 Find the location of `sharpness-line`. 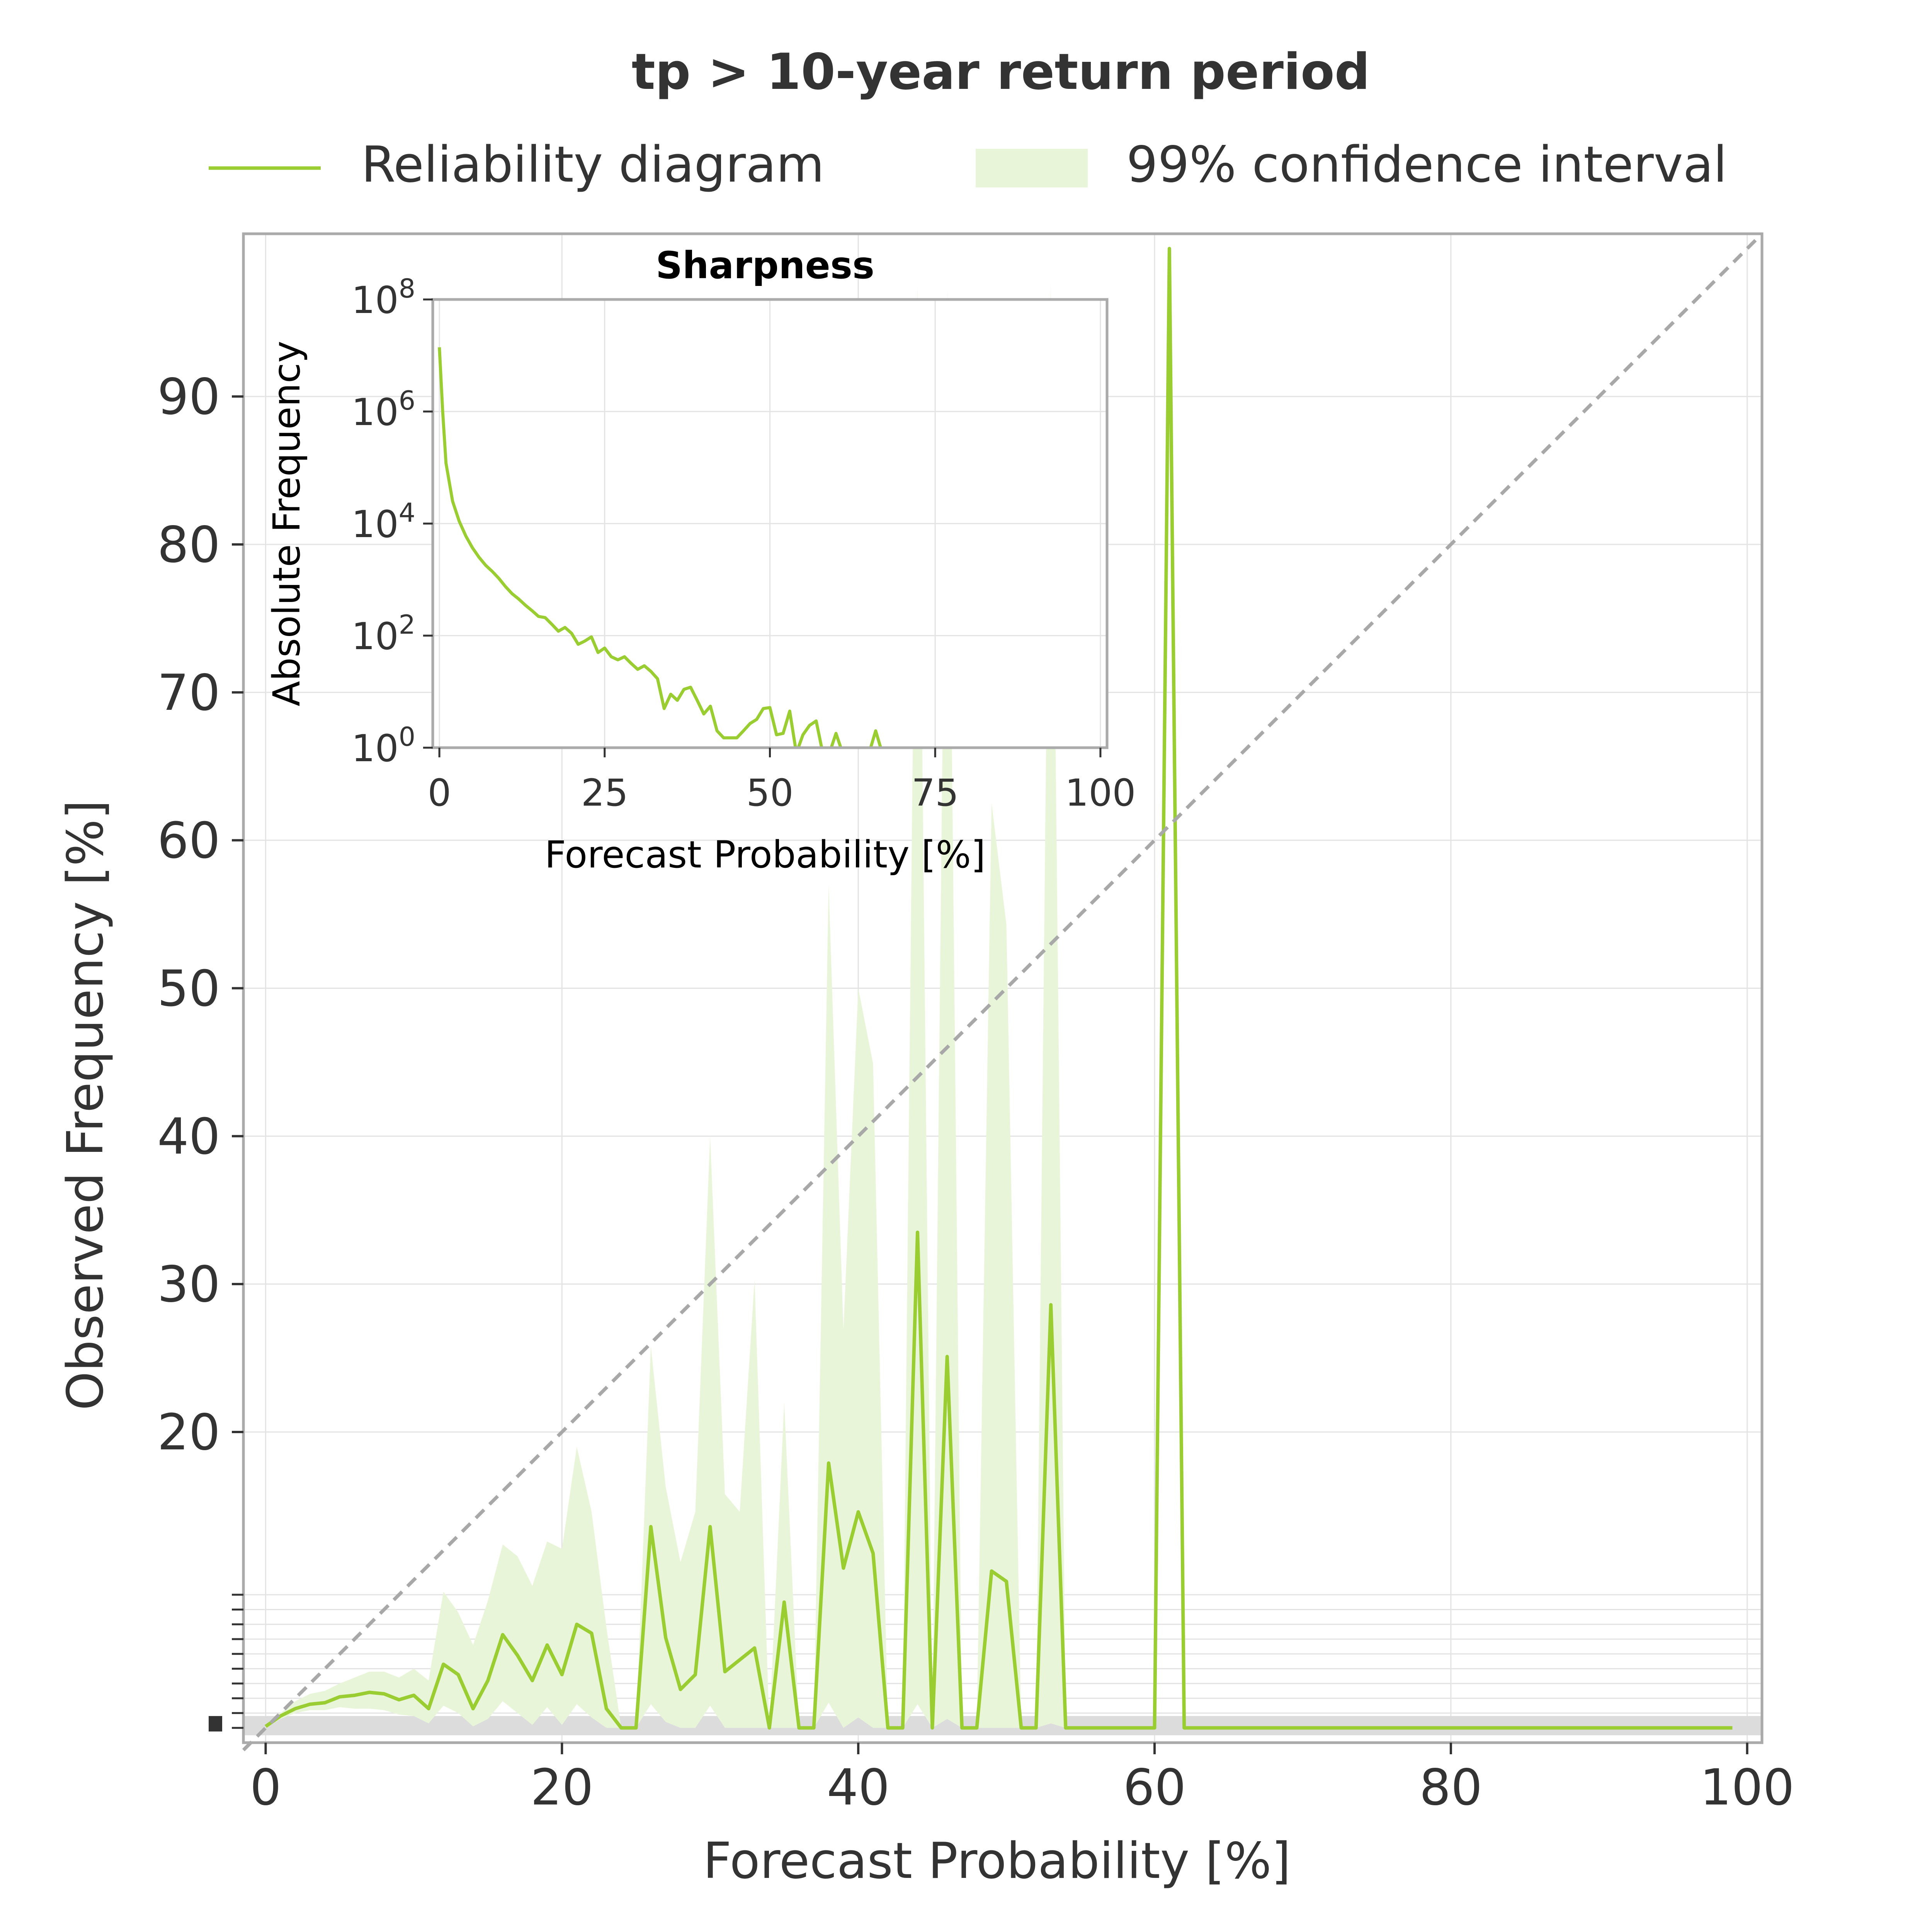

sharpness-line is located at coordinates (660, 547).